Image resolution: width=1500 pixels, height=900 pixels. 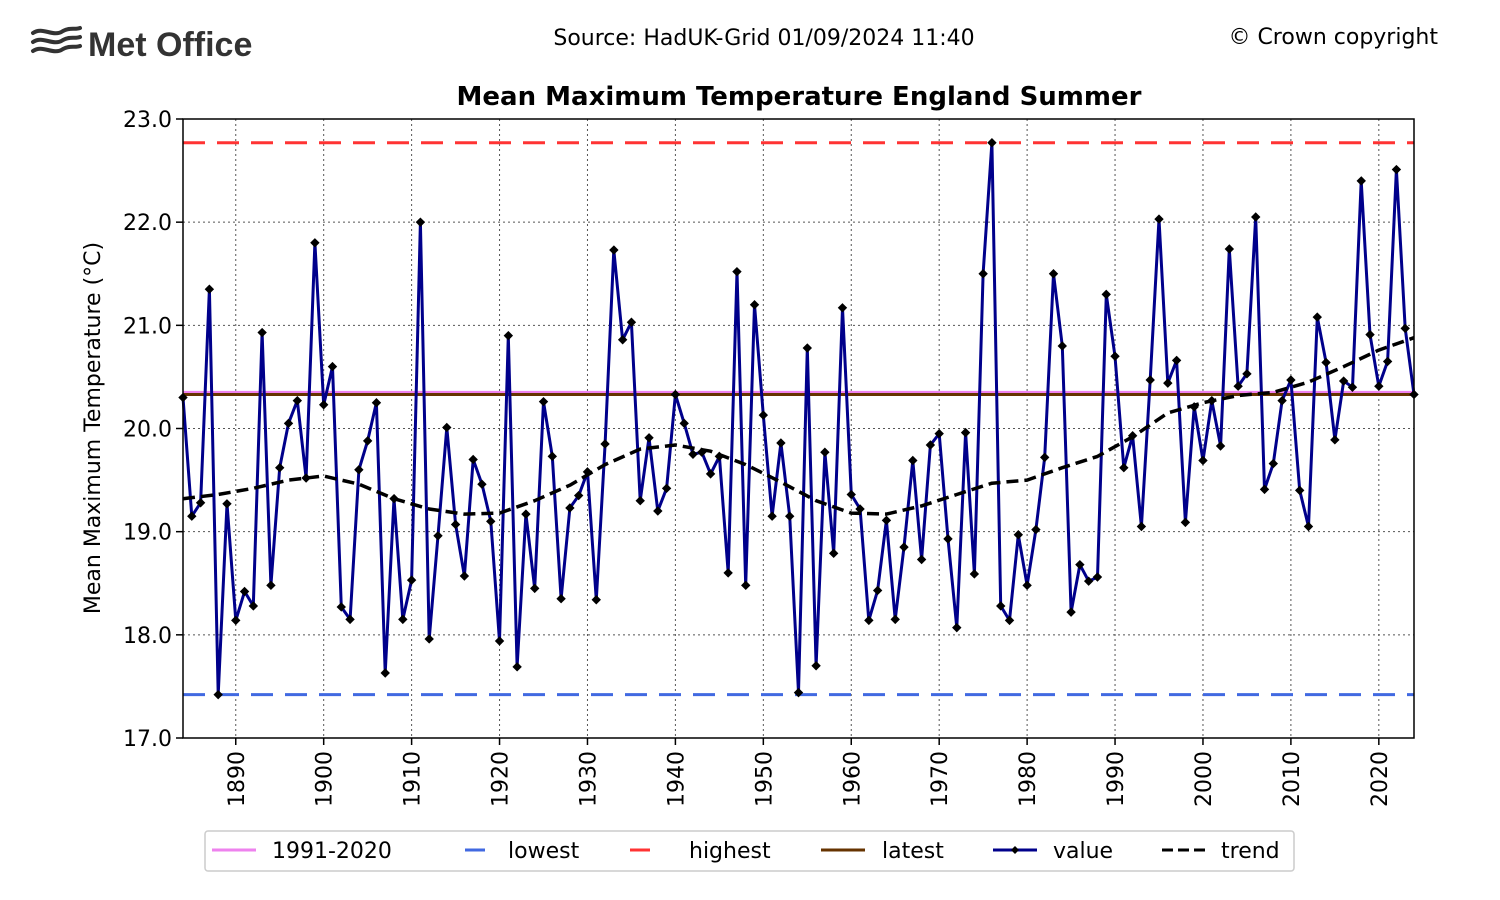 What do you see at coordinates (56, 40) in the screenshot?
I see `waves-icon` at bounding box center [56, 40].